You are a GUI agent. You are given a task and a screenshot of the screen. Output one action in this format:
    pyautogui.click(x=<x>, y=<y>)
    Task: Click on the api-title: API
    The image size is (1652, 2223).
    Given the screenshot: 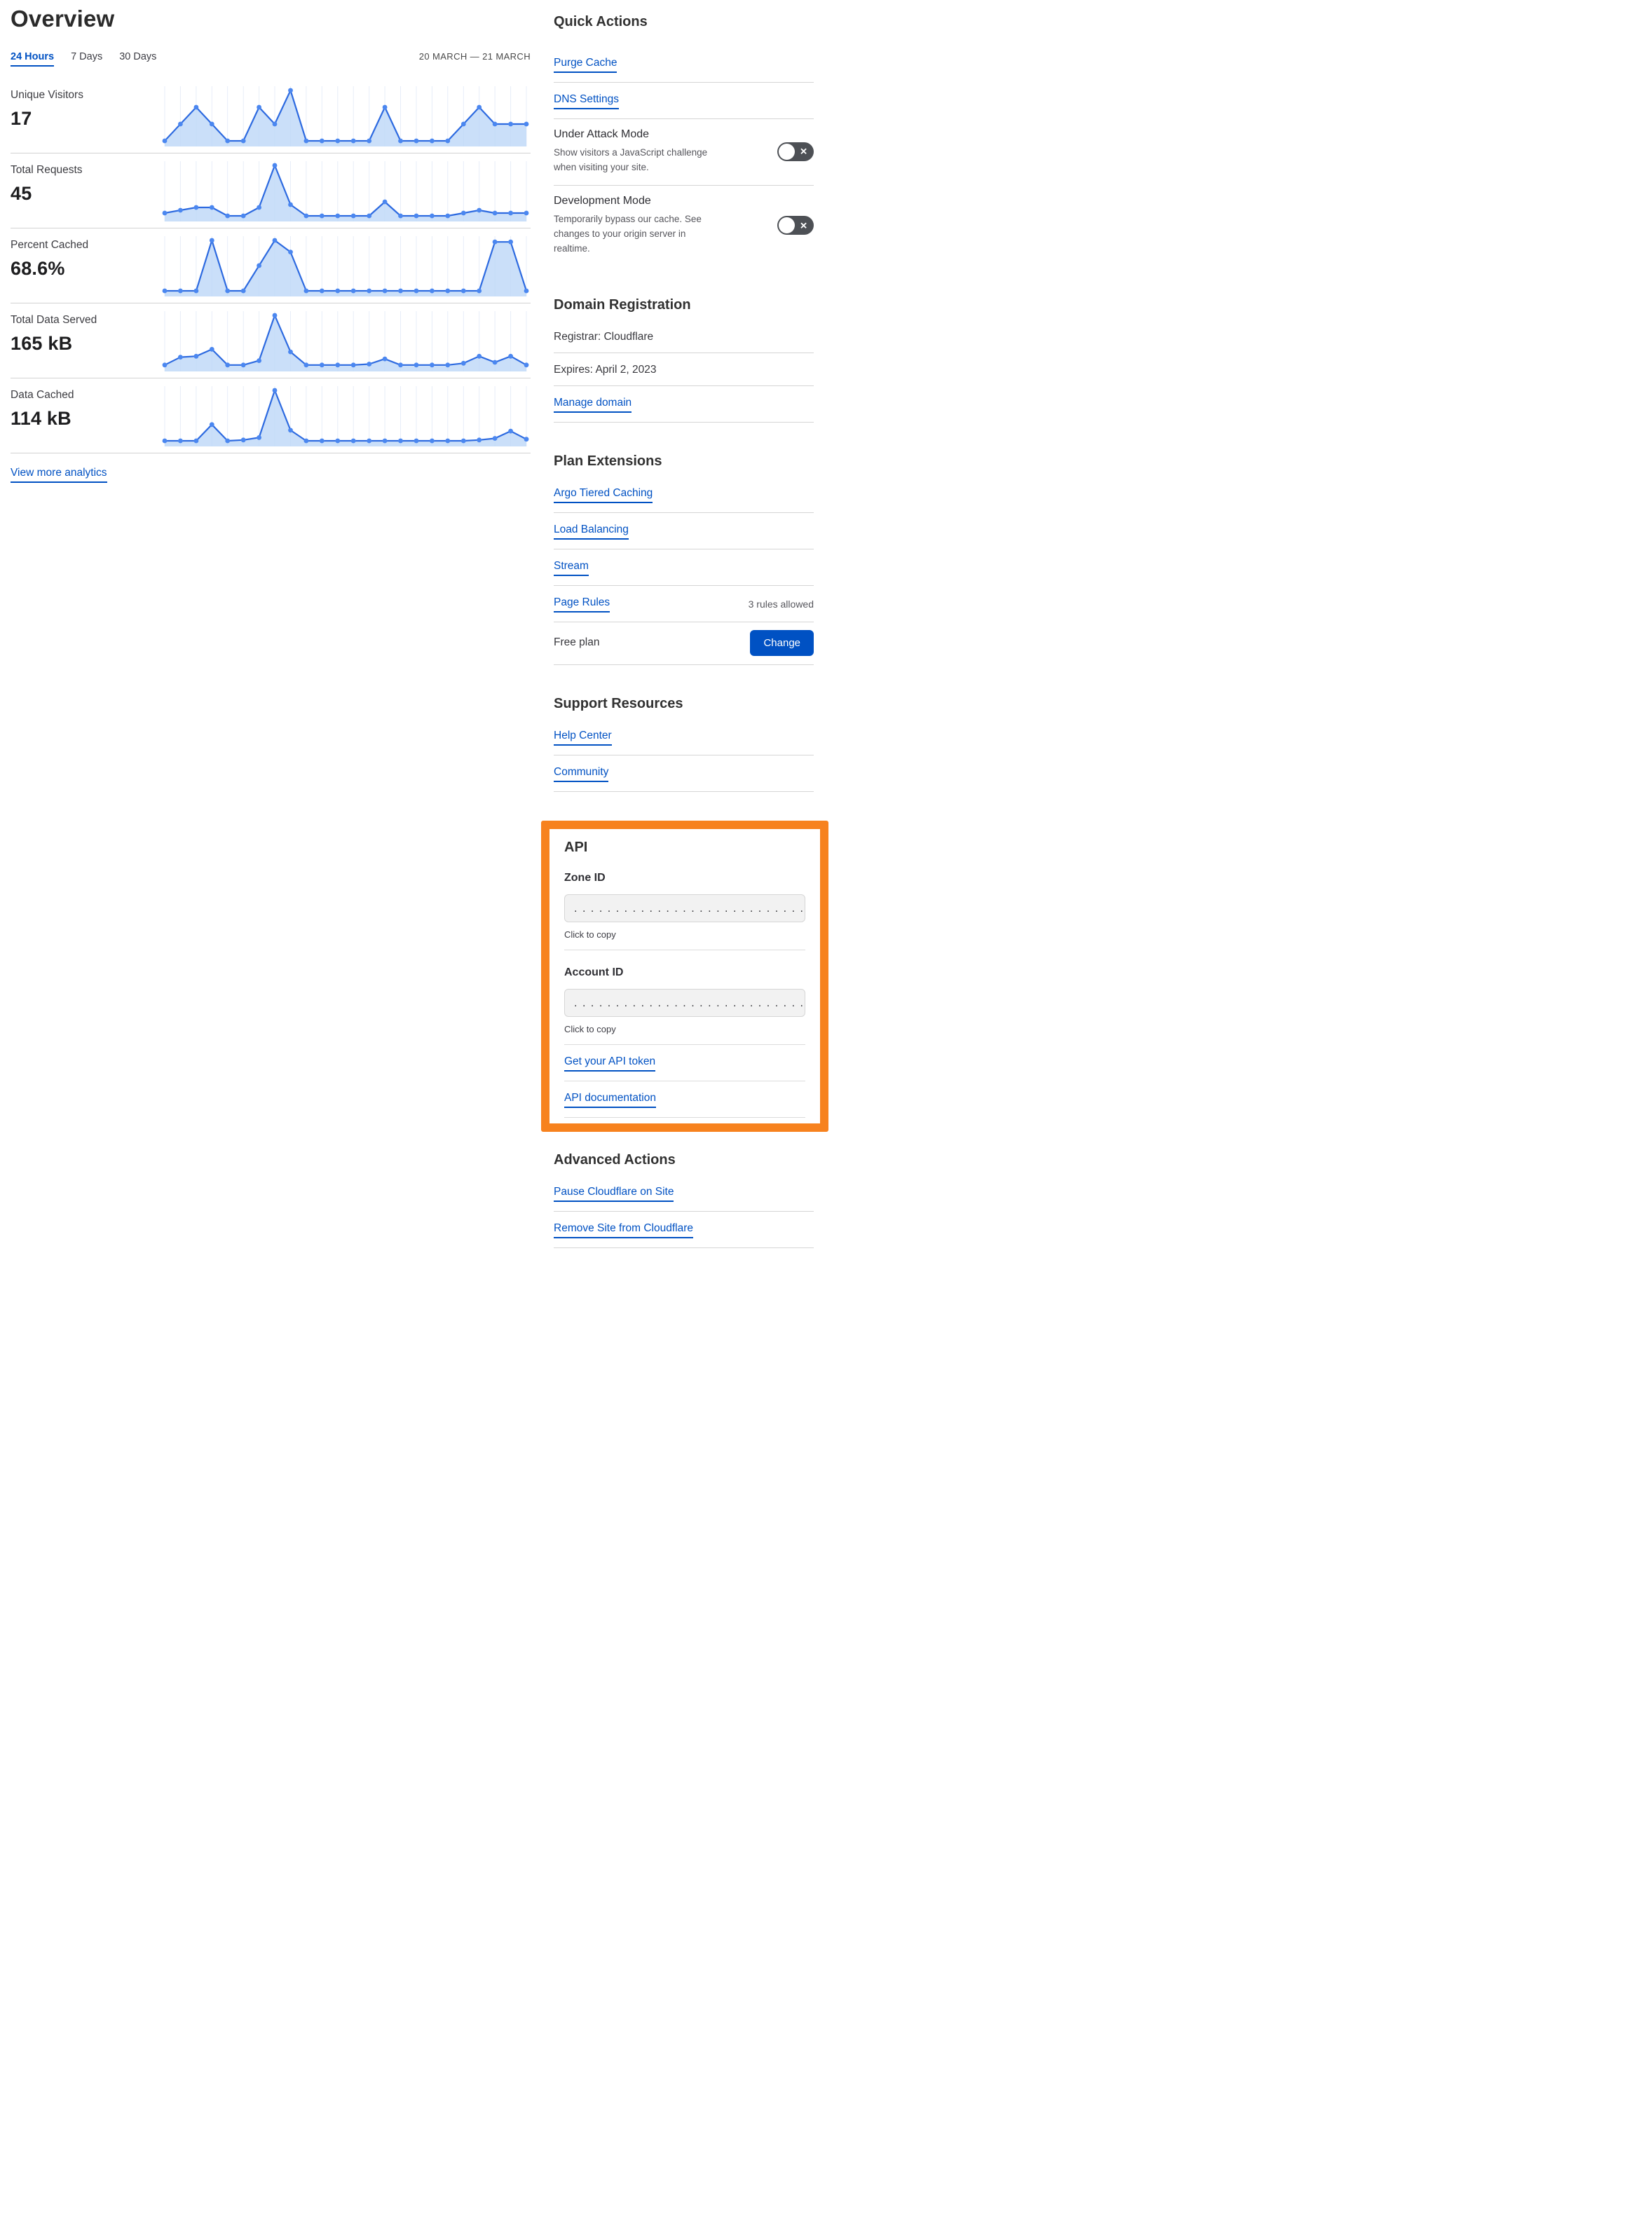 What is the action you would take?
    pyautogui.click(x=576, y=847)
    